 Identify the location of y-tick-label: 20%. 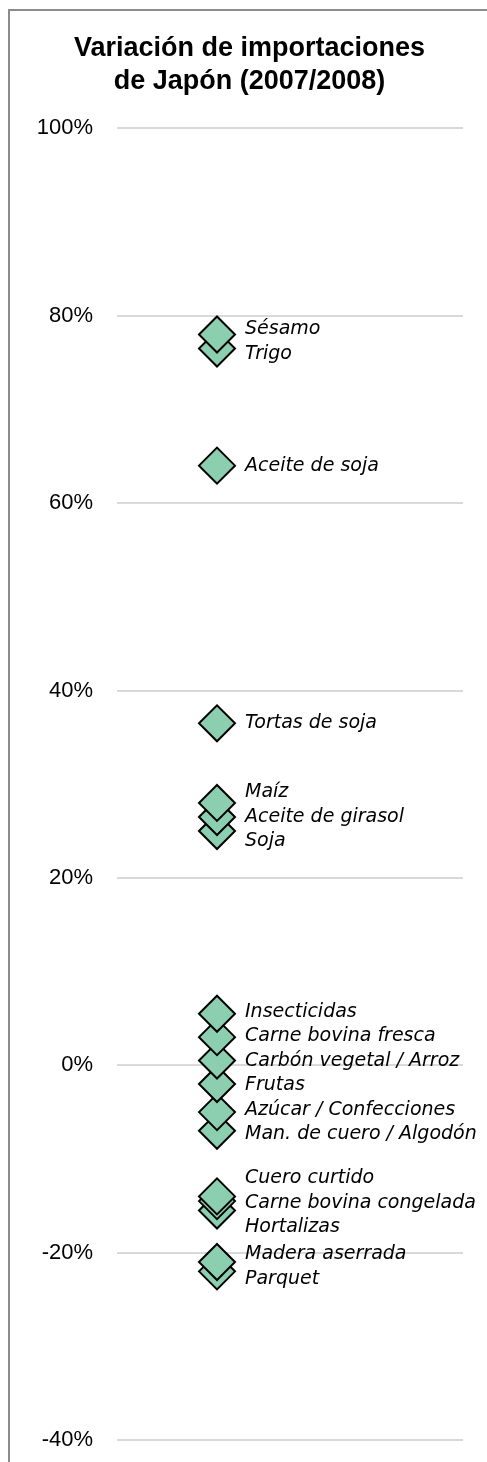
(70, 876).